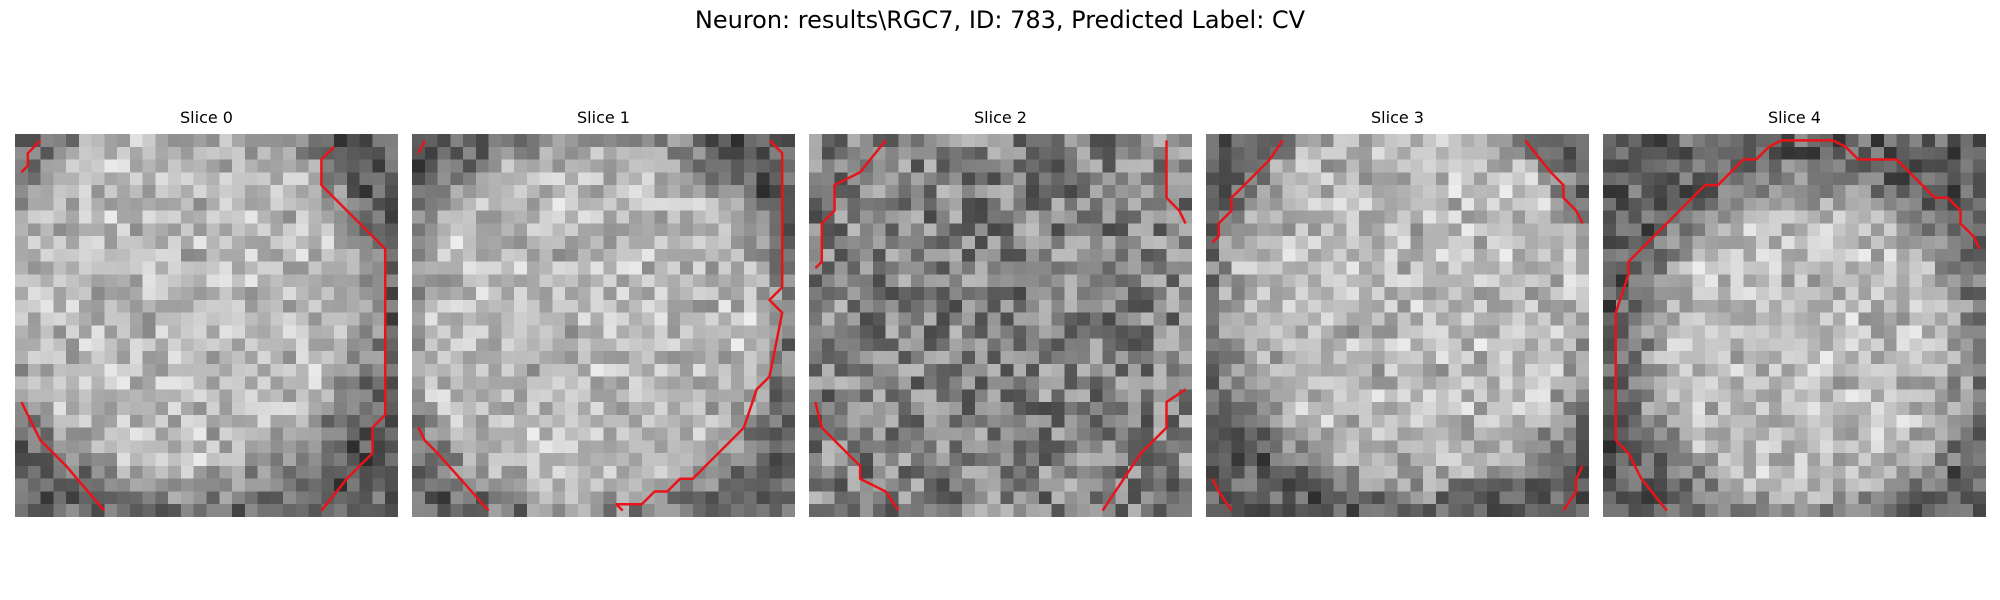  Describe the element at coordinates (603, 117) in the screenshot. I see `slice-title-1: Slice 1` at that location.